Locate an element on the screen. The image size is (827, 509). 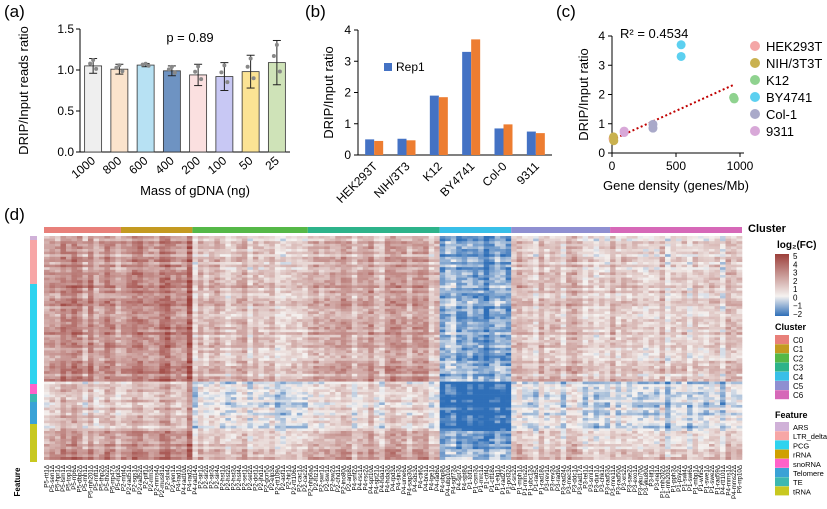
c-point is located at coordinates (681, 45).